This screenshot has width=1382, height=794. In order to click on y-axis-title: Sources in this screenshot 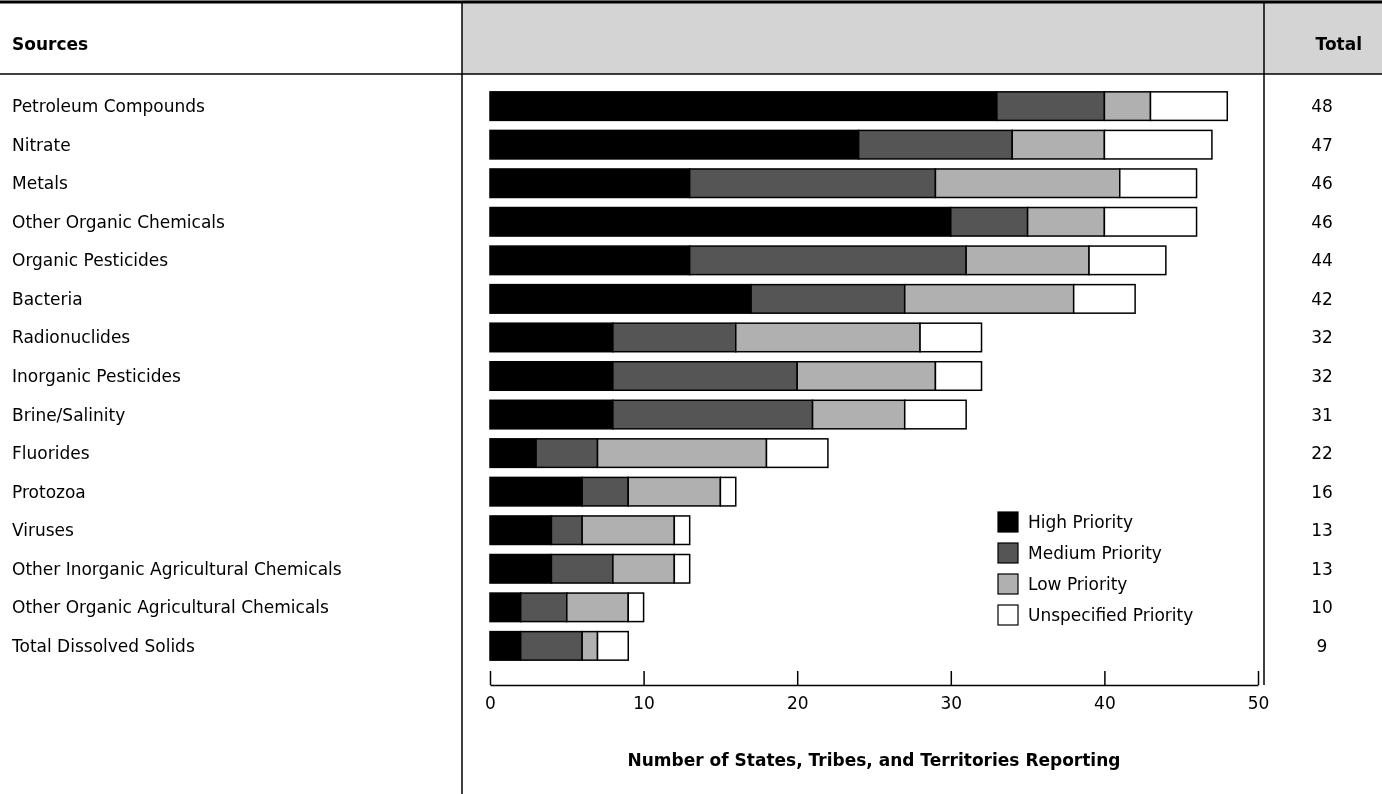, I will do `click(50, 44)`.